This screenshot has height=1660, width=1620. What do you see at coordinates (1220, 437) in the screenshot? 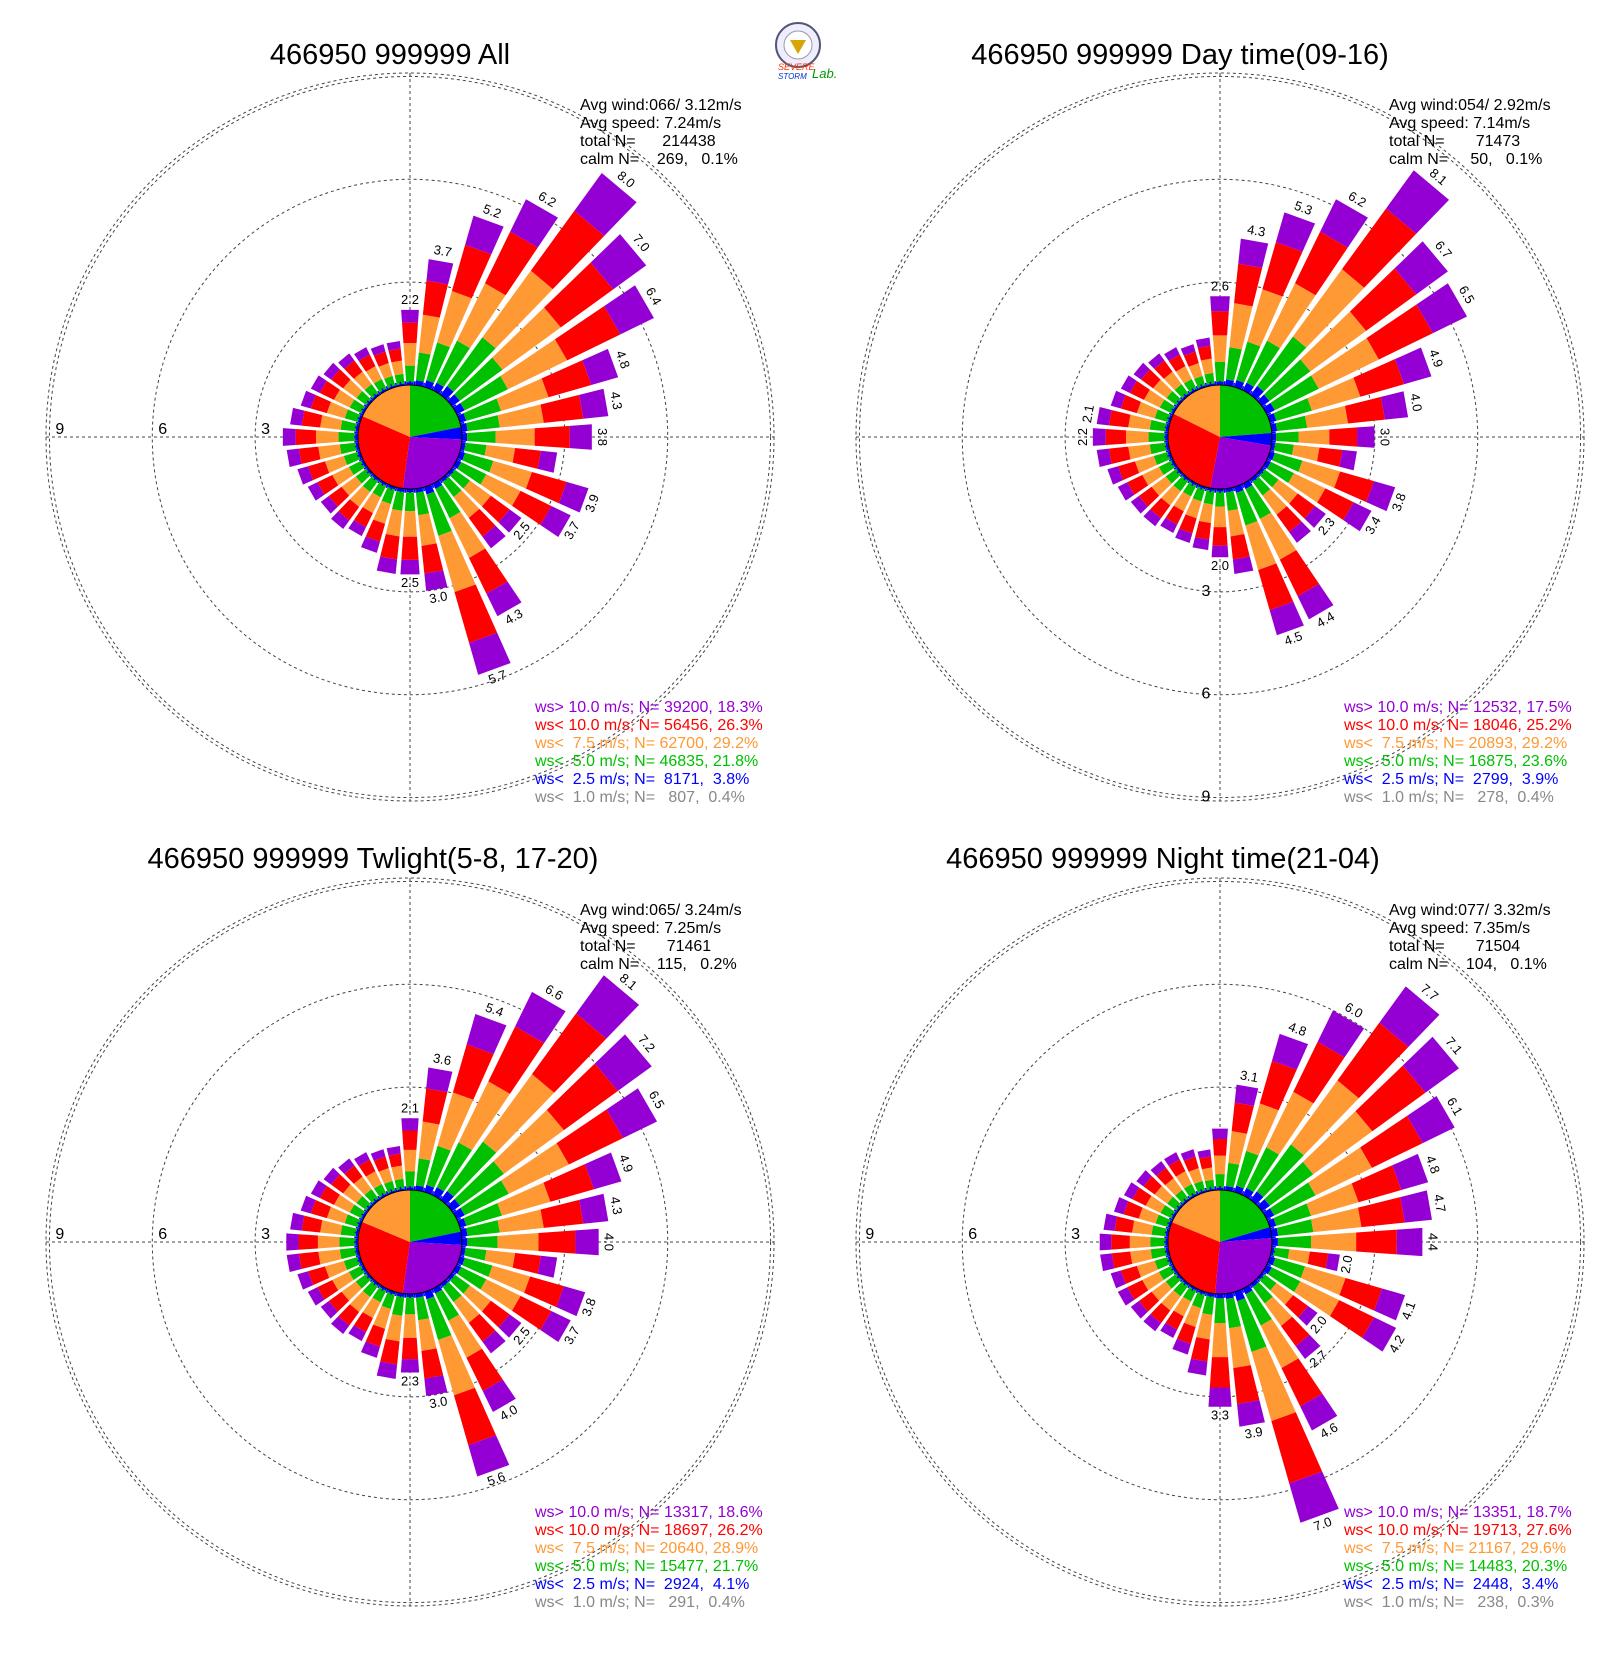
I see `range-ring` at bounding box center [1220, 437].